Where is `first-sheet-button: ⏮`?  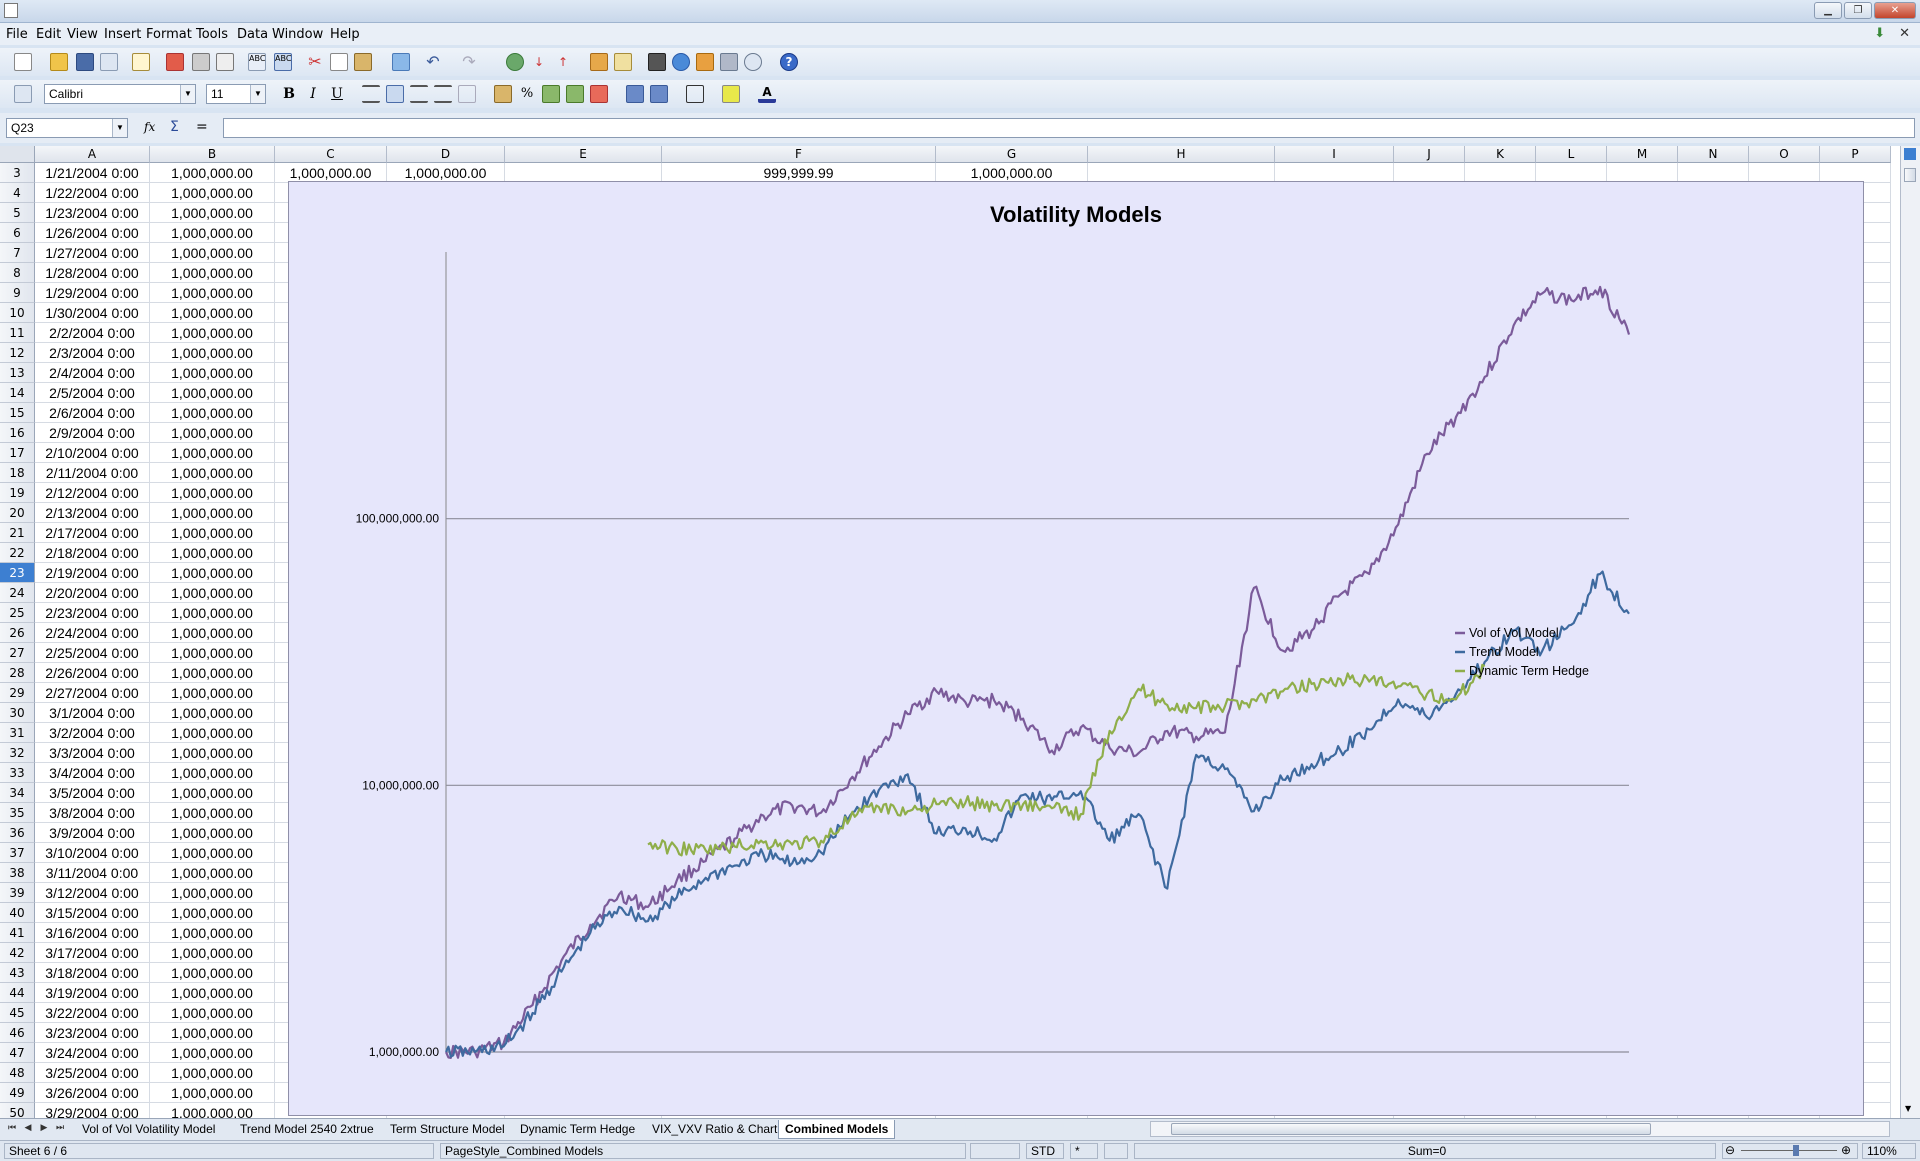 first-sheet-button: ⏮ is located at coordinates (12, 1128).